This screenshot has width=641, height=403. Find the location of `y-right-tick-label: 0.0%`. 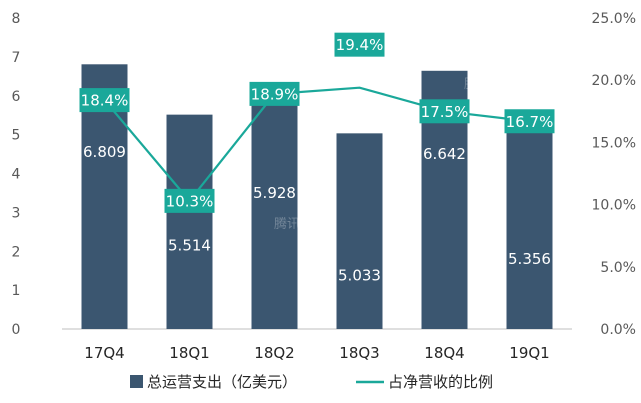

y-right-tick-label: 0.0% is located at coordinates (618, 330).